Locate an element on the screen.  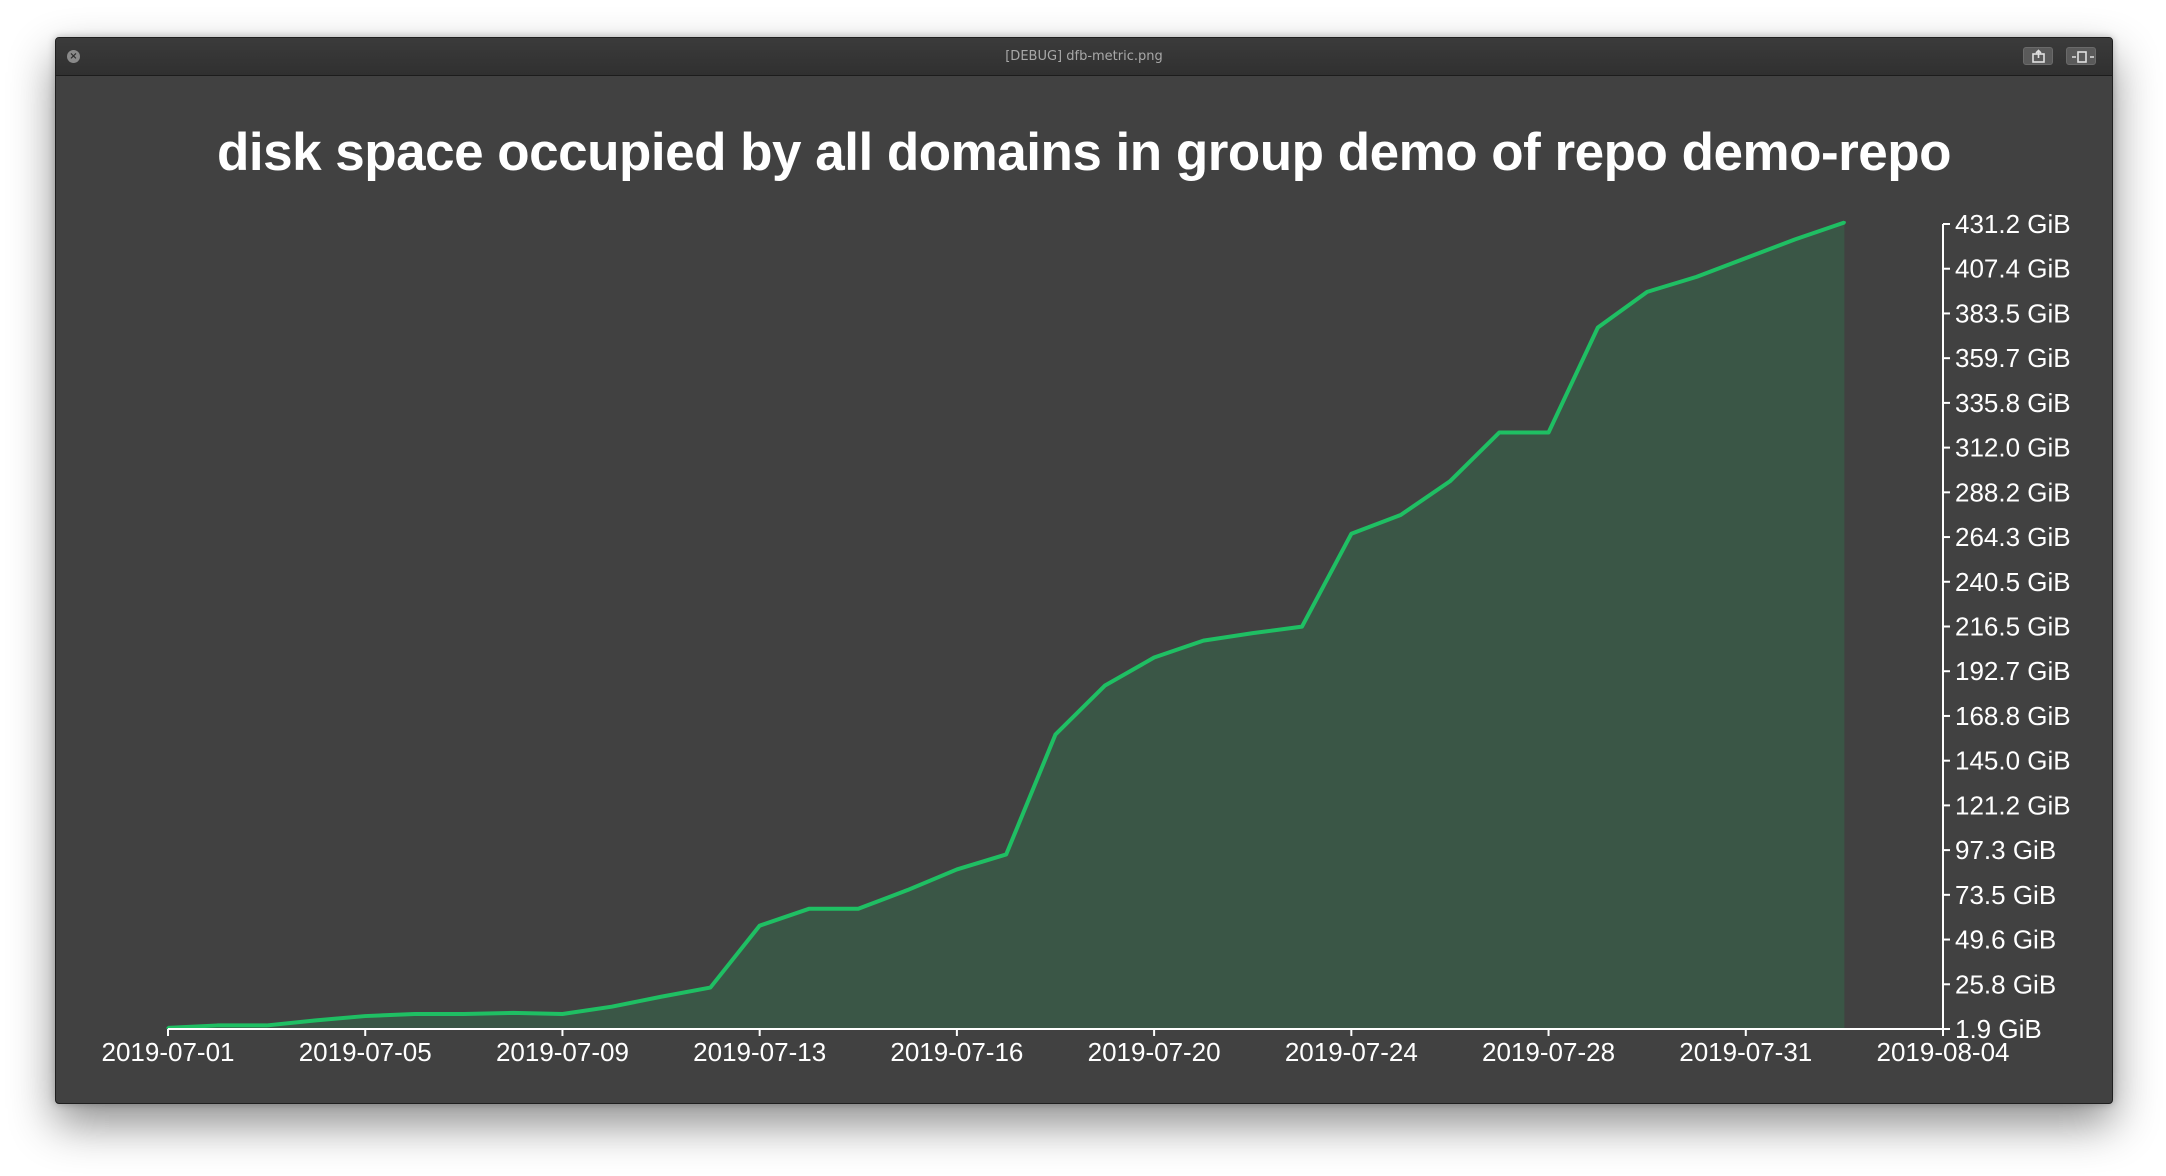
y-tick-label: 312.0 GiB is located at coordinates (2013, 448).